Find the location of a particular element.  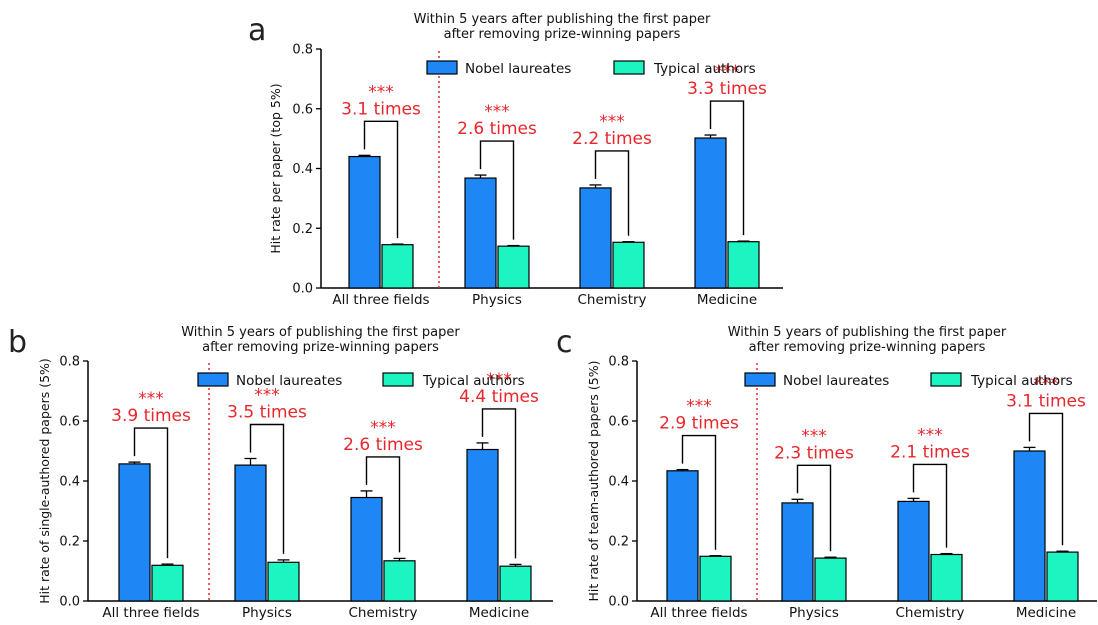

ratio-label: 3.5 times is located at coordinates (267, 413).